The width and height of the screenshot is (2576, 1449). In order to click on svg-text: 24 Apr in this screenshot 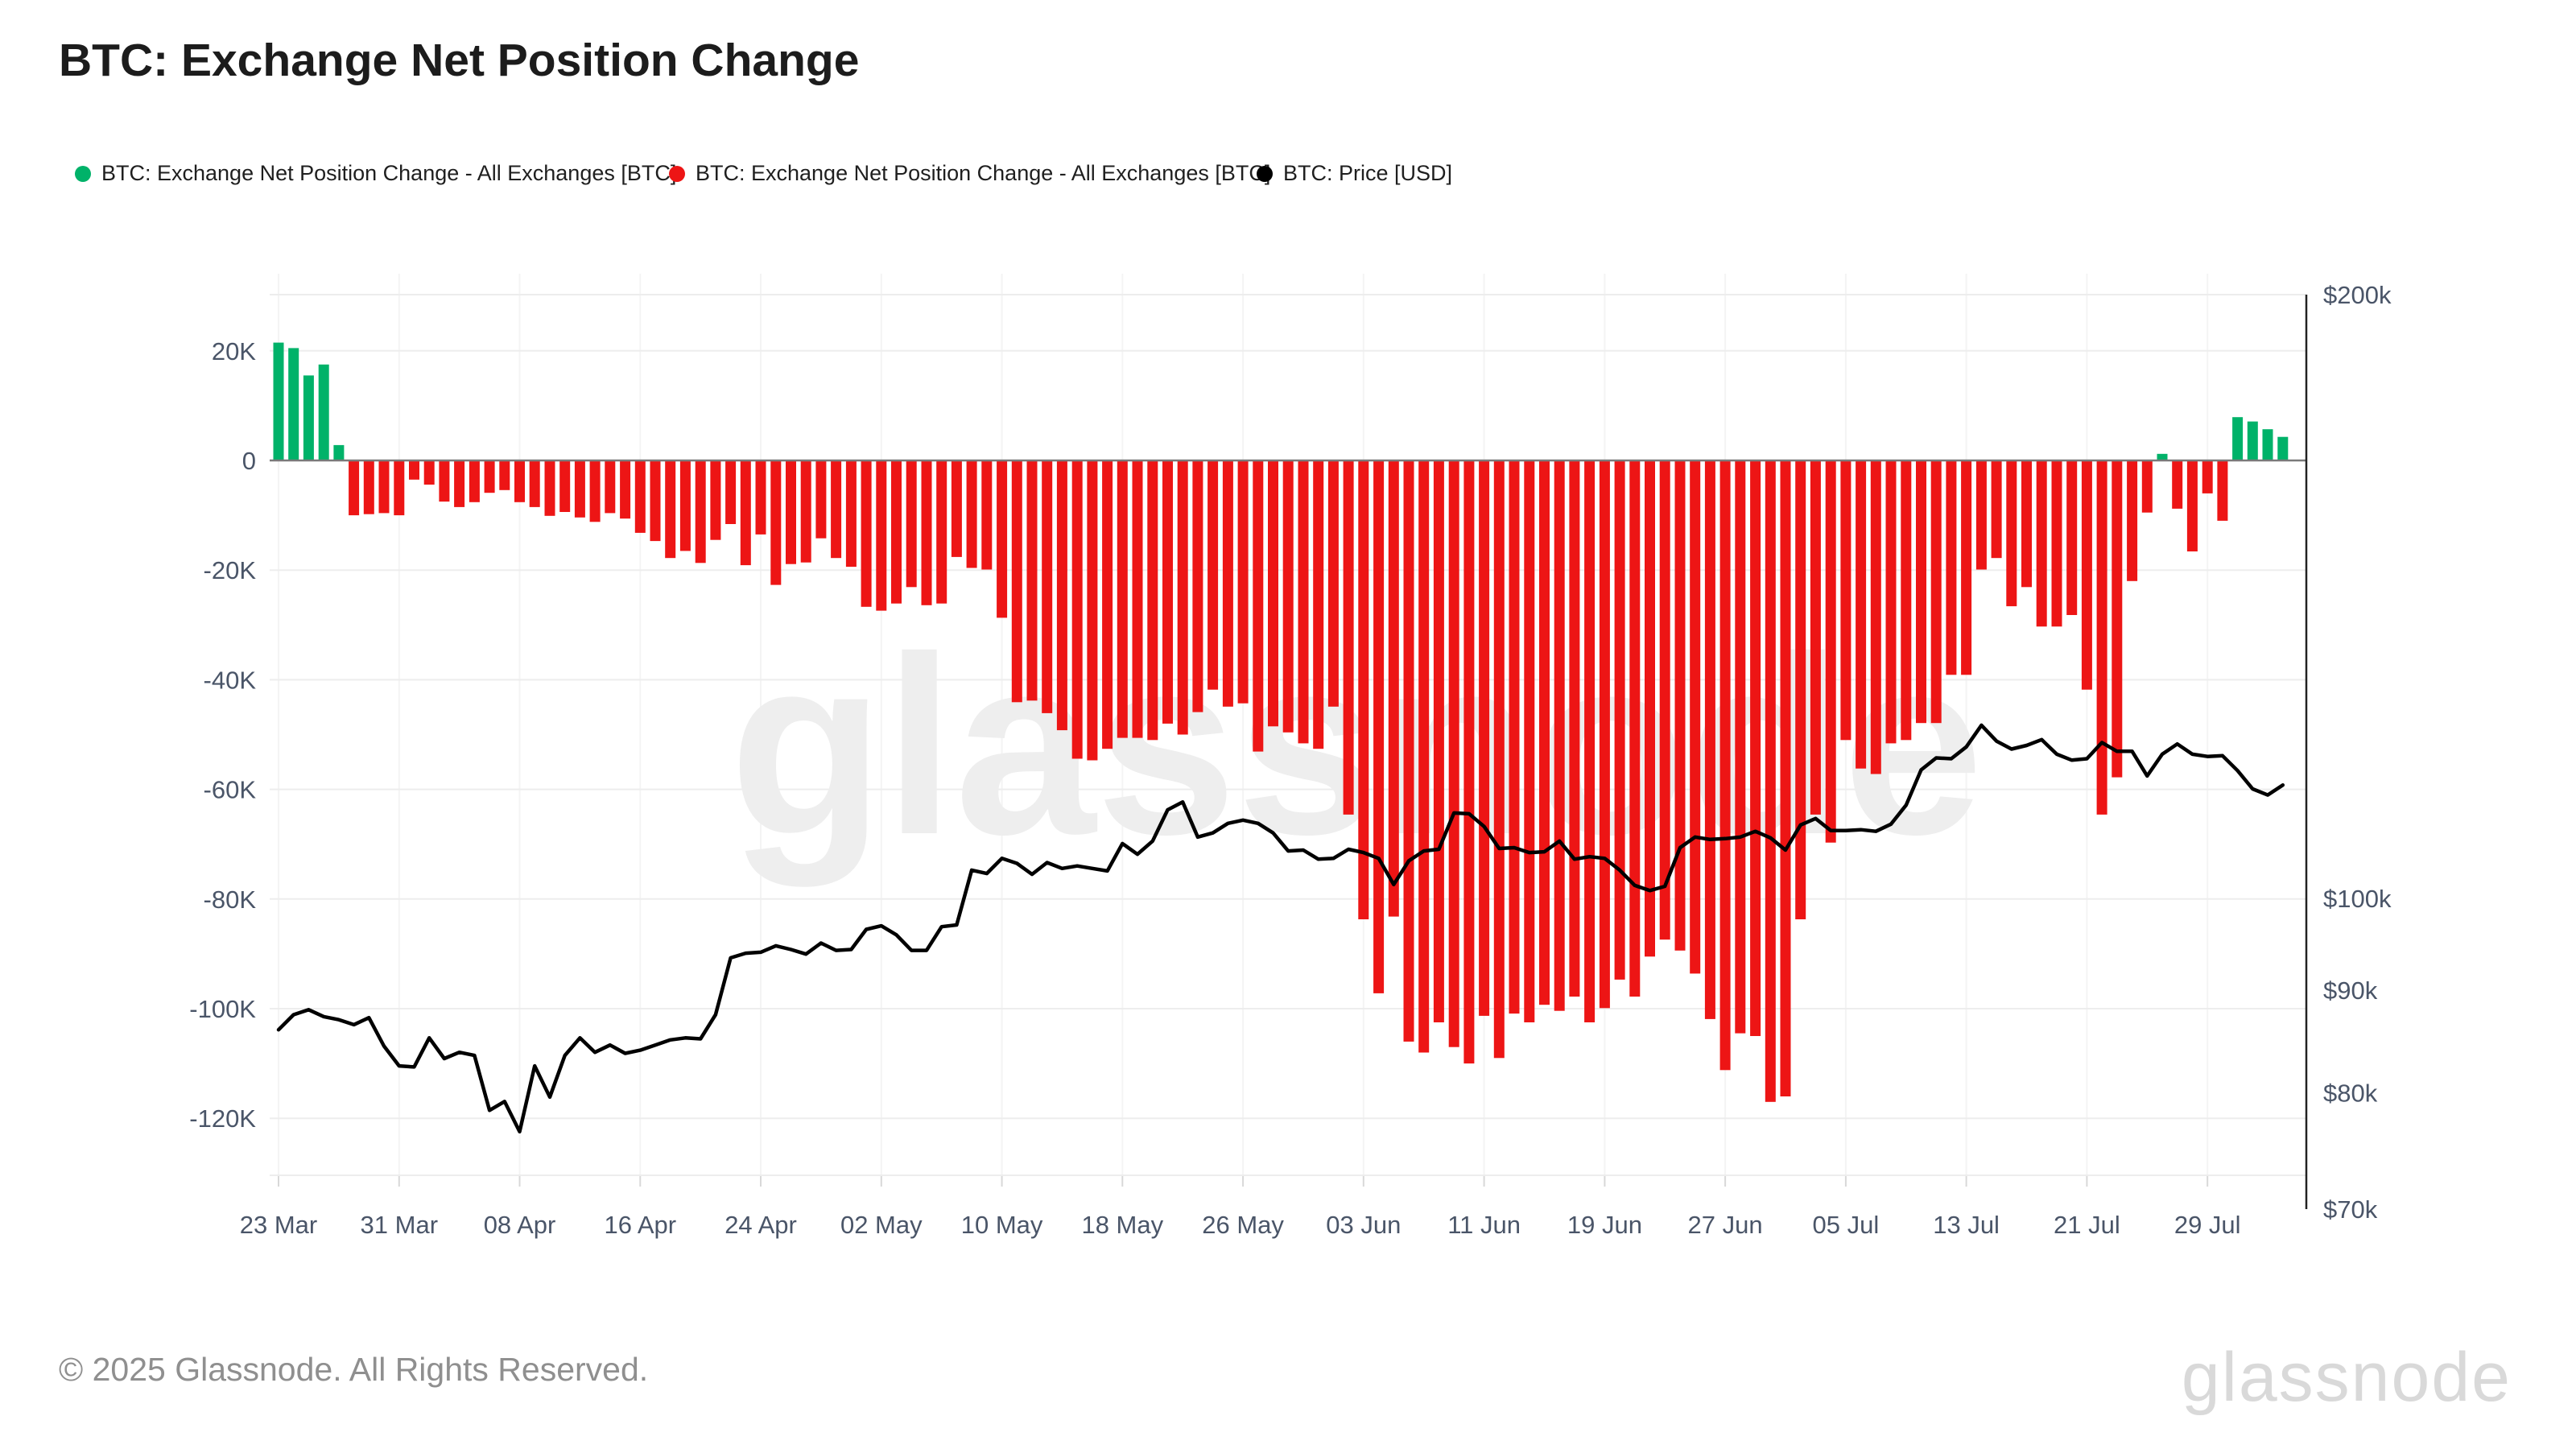, I will do `click(760, 1225)`.